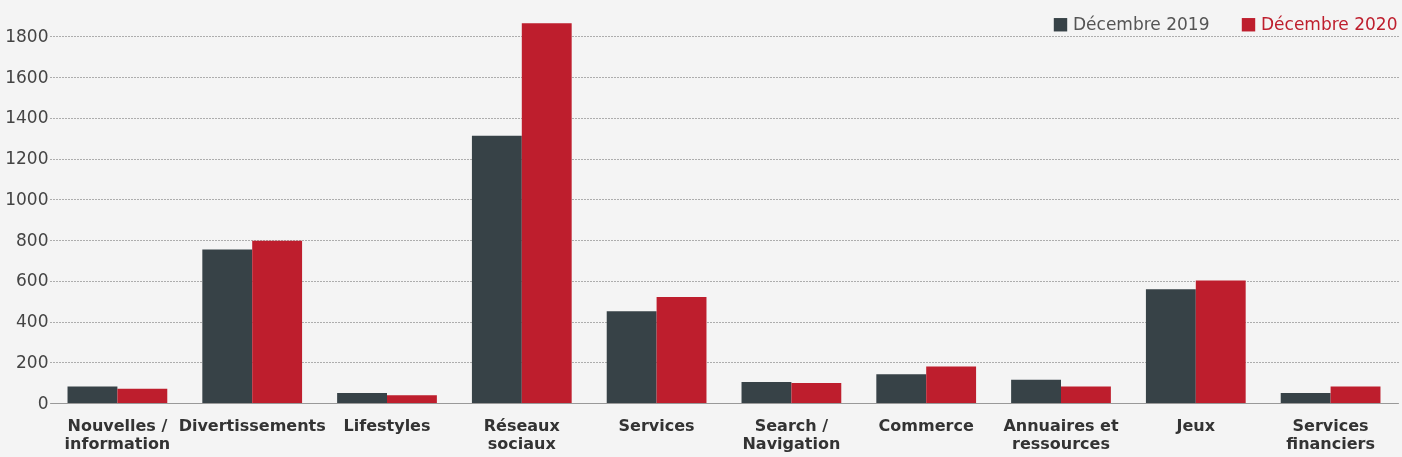  Describe the element at coordinates (27, 76) in the screenshot. I see `y-tick-label: 1600` at that location.